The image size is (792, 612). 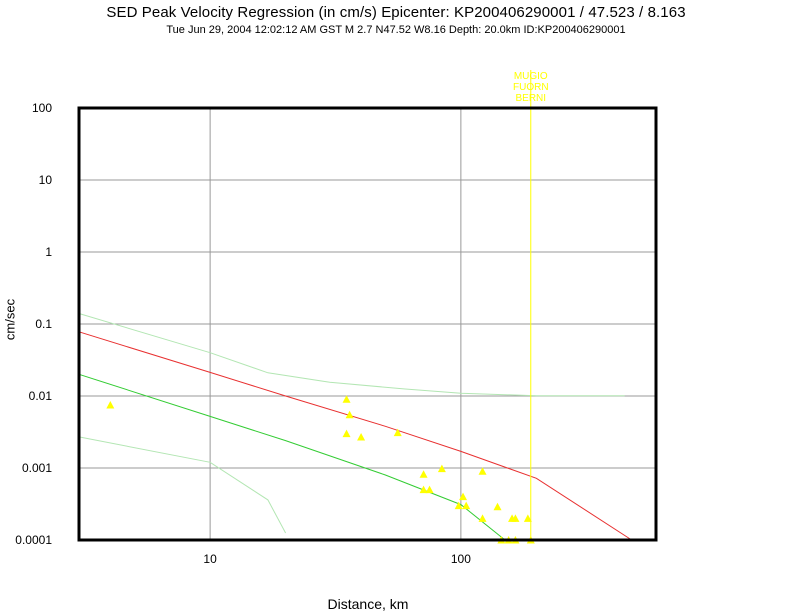 What do you see at coordinates (531, 87) in the screenshot?
I see `station-label: FUORN` at bounding box center [531, 87].